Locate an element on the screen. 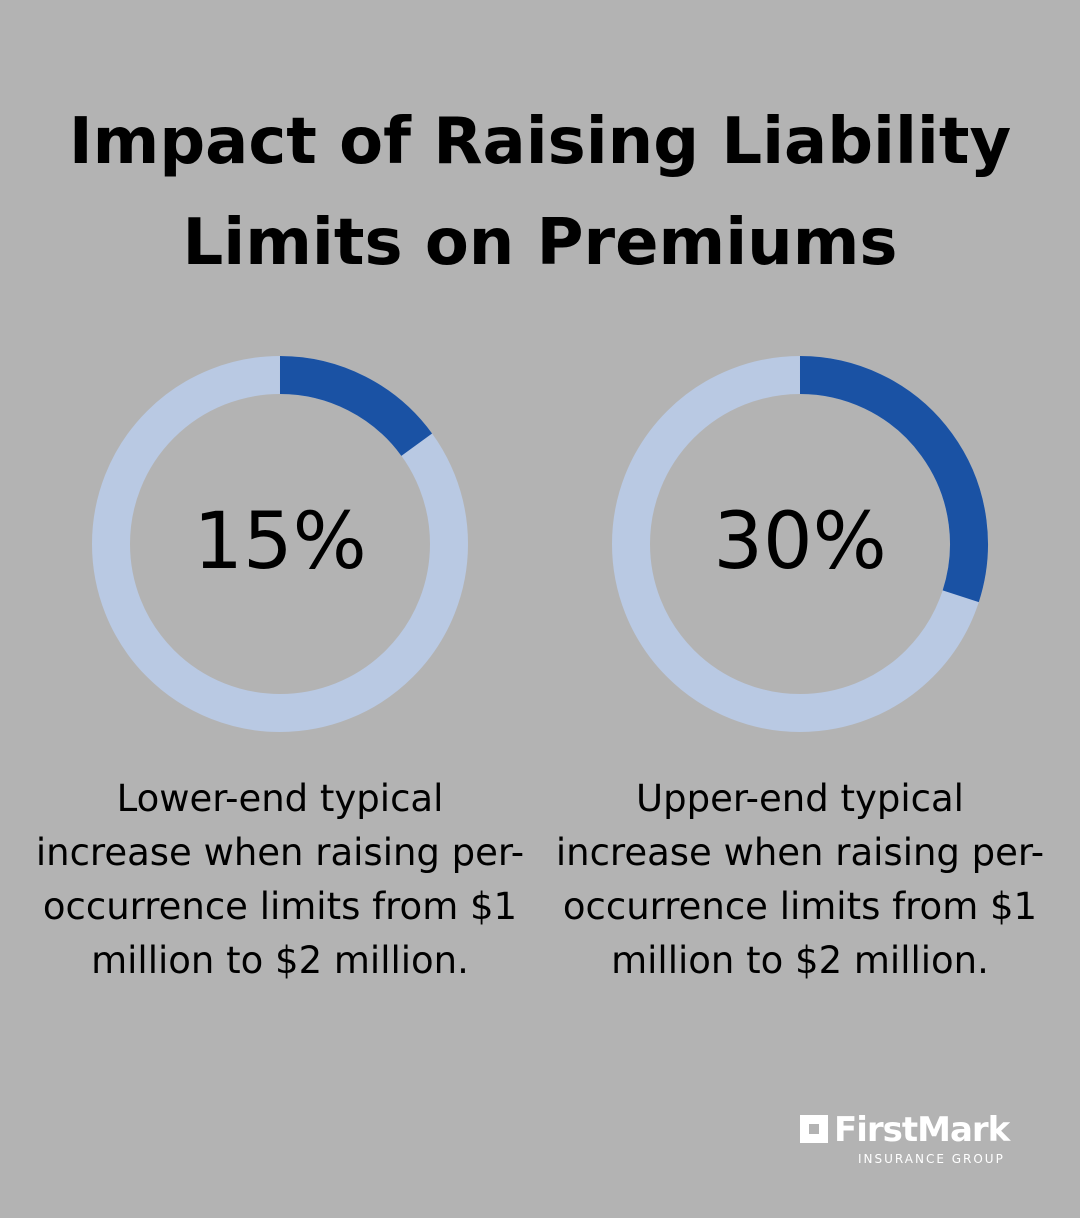 The image size is (1080, 1218). percent-label: 15% is located at coordinates (280, 542).